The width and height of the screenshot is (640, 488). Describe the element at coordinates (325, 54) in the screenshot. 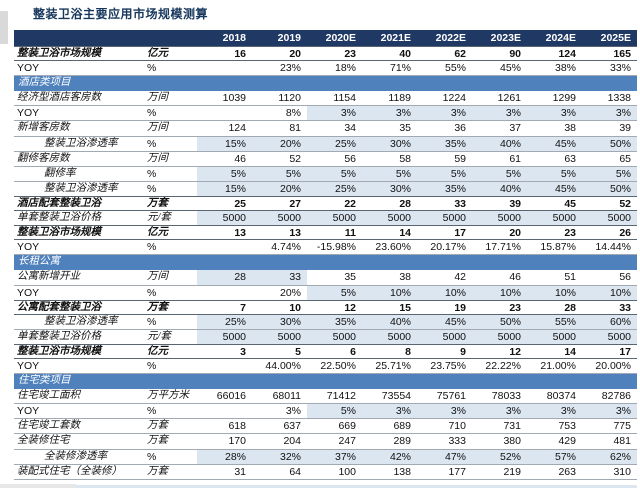

I see `table-row: 整装卫浴市场规模 亿元 16 20 23 40 62 90 124 165` at that location.